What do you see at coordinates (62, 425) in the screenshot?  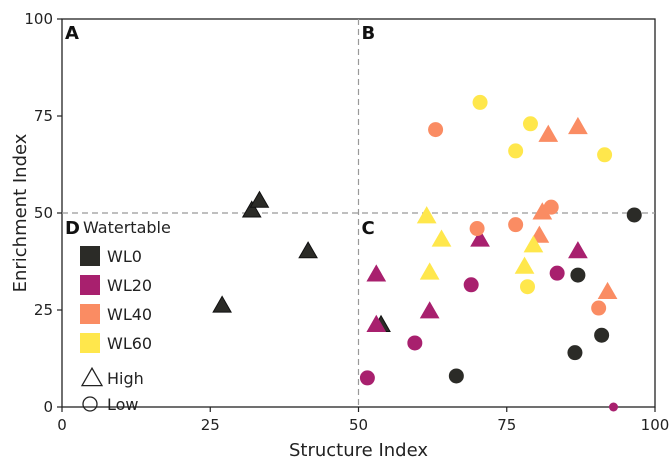 I see `x-tick-label: 0` at bounding box center [62, 425].